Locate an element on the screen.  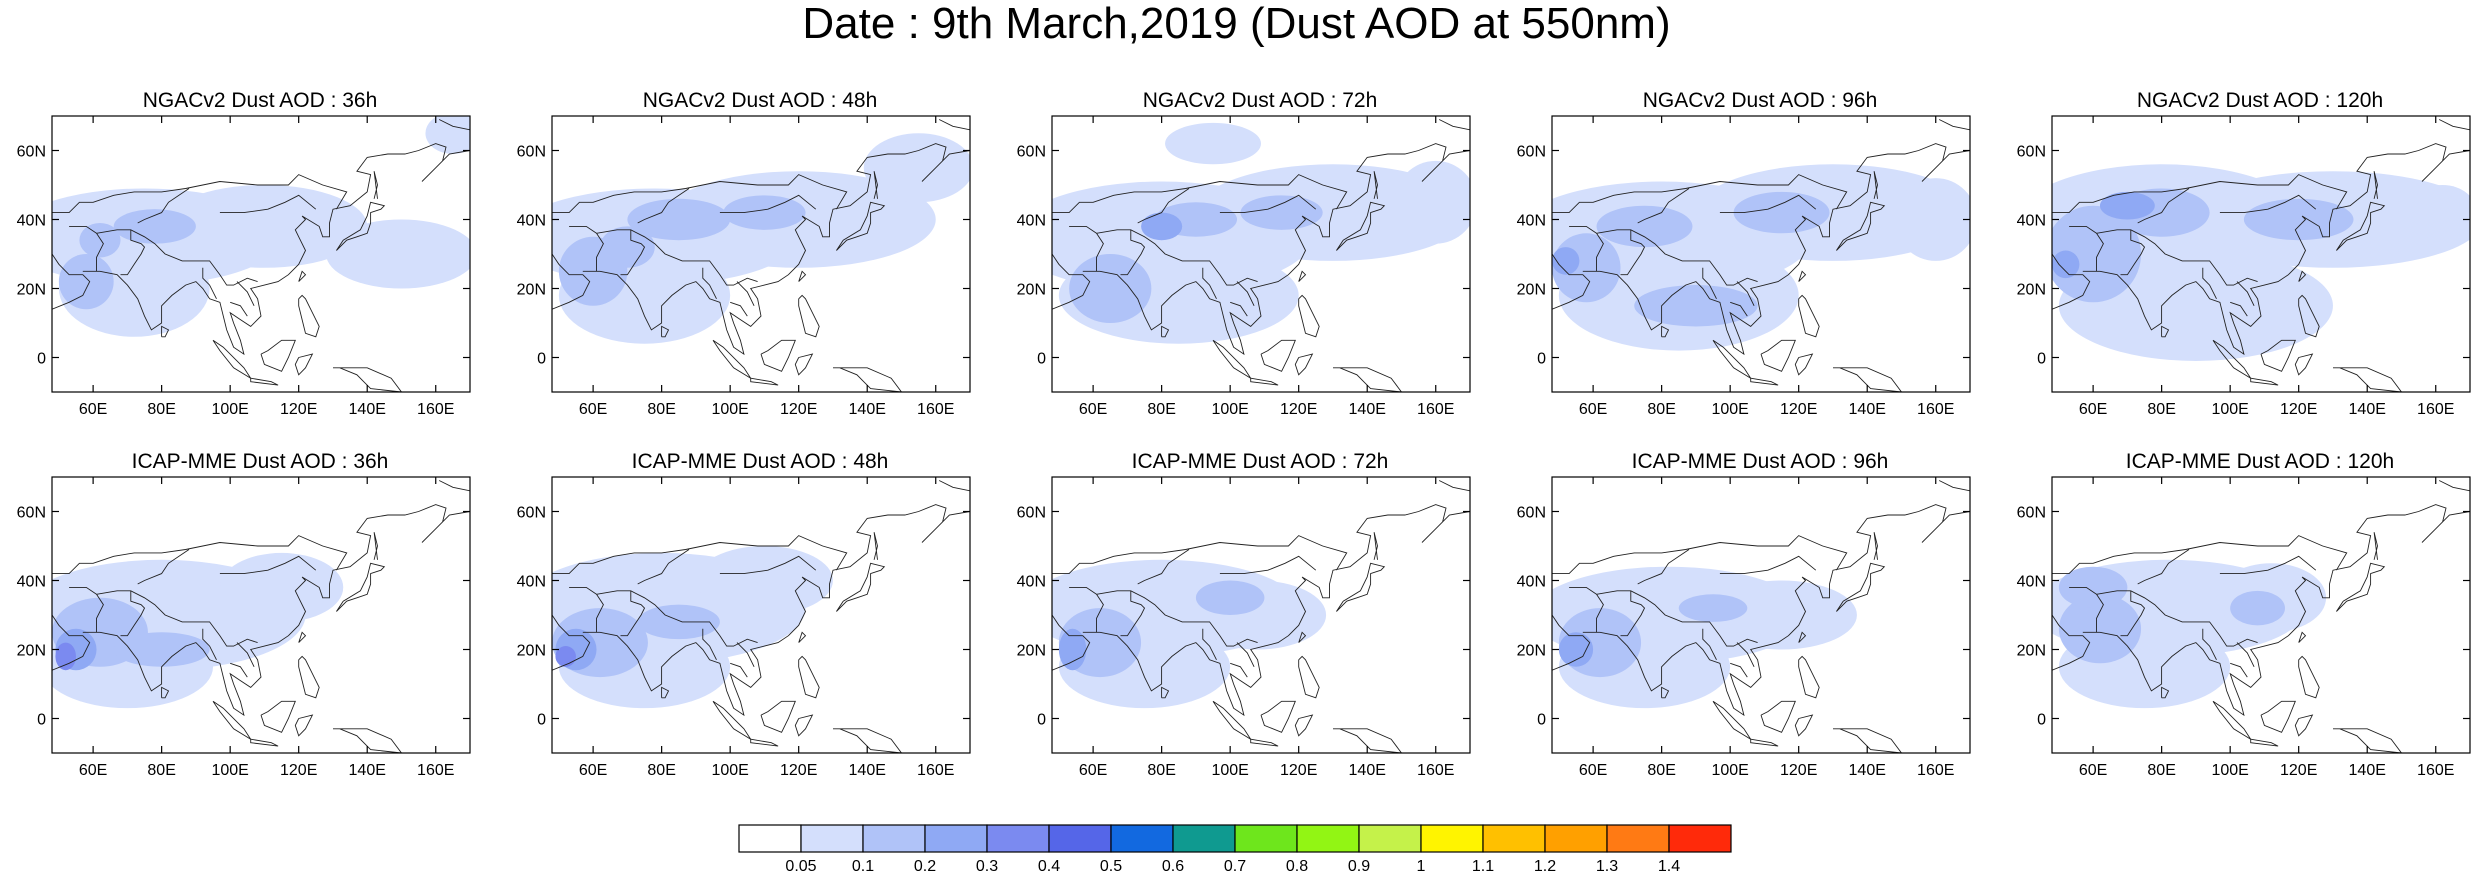
colorbar-label: 0.8 is located at coordinates (1297, 865).